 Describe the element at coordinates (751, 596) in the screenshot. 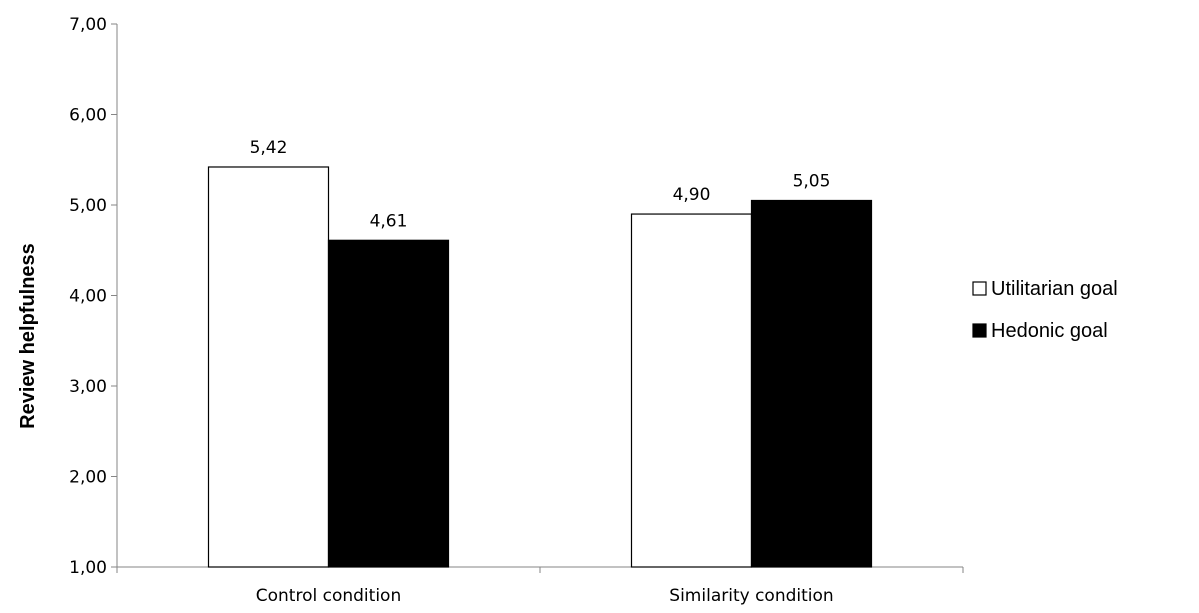

I see `x-tick-label: Similarity condition` at that location.